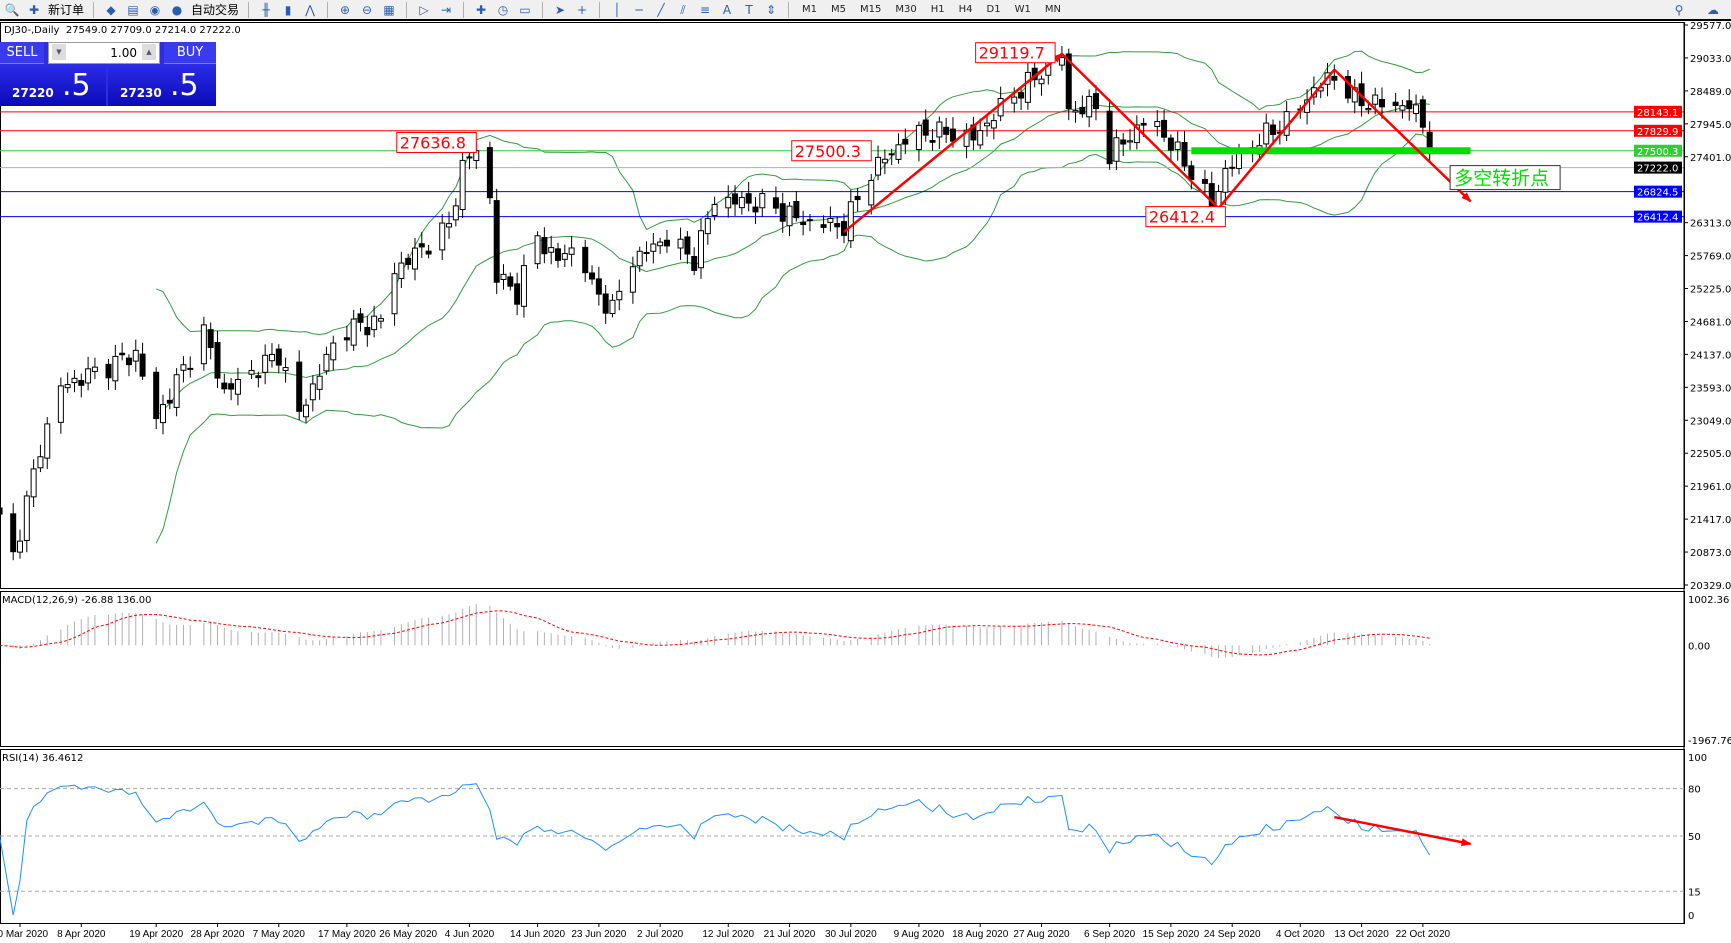 This screenshot has width=1731, height=943. Describe the element at coordinates (937, 9) in the screenshot. I see `timeframe-h1: H1` at that location.